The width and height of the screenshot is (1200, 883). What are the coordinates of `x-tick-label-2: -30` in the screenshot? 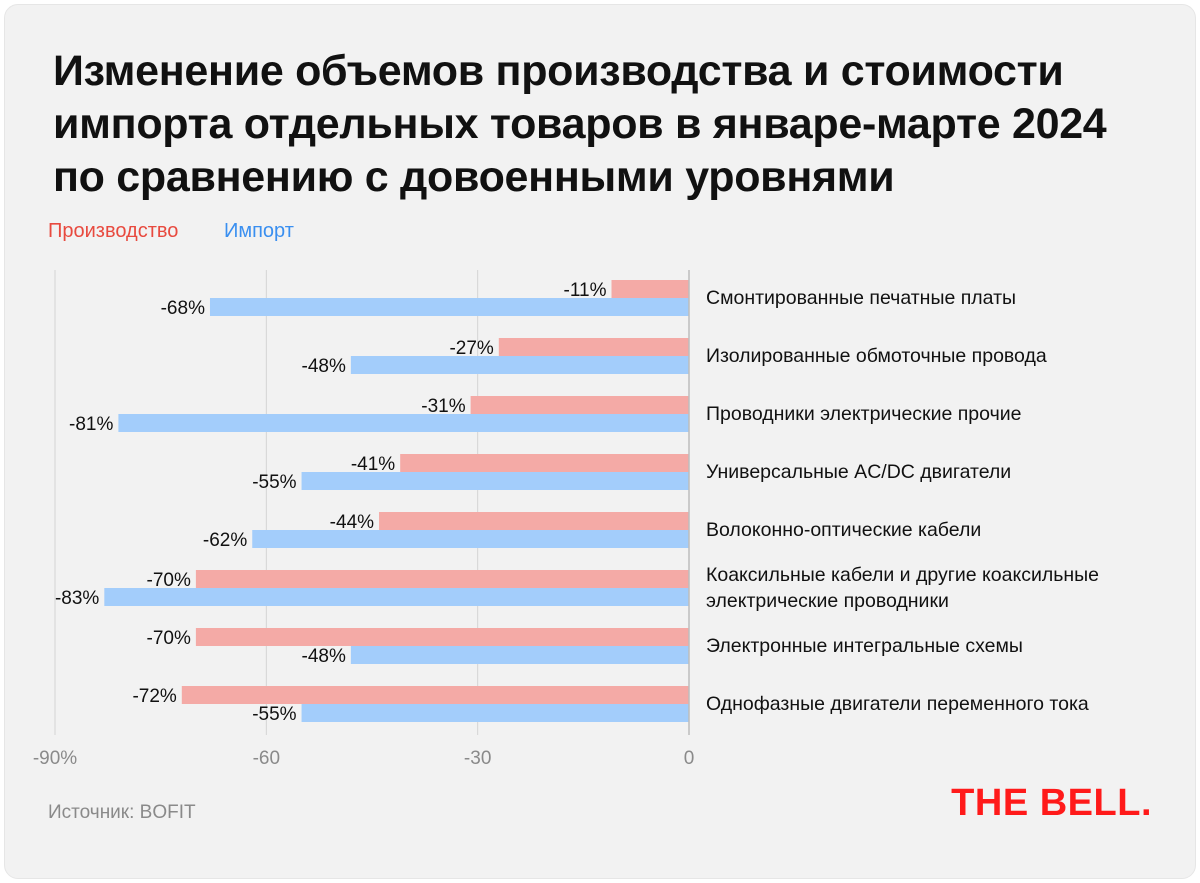 It's located at (477, 758).